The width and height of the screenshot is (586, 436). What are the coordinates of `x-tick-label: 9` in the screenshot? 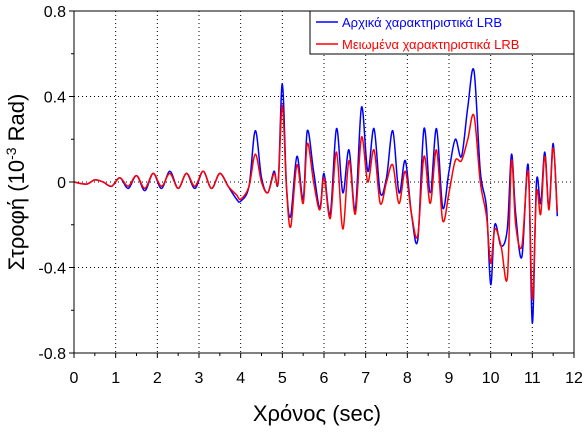 It's located at (449, 378).